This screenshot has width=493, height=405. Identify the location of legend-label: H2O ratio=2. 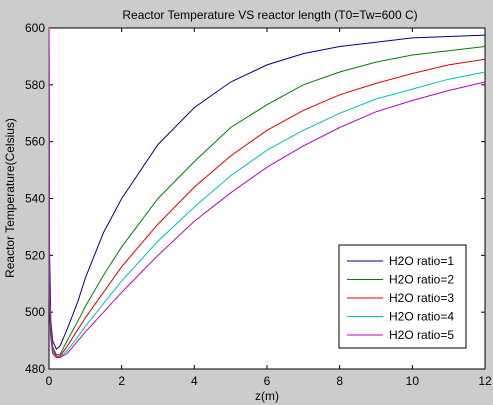
(421, 280).